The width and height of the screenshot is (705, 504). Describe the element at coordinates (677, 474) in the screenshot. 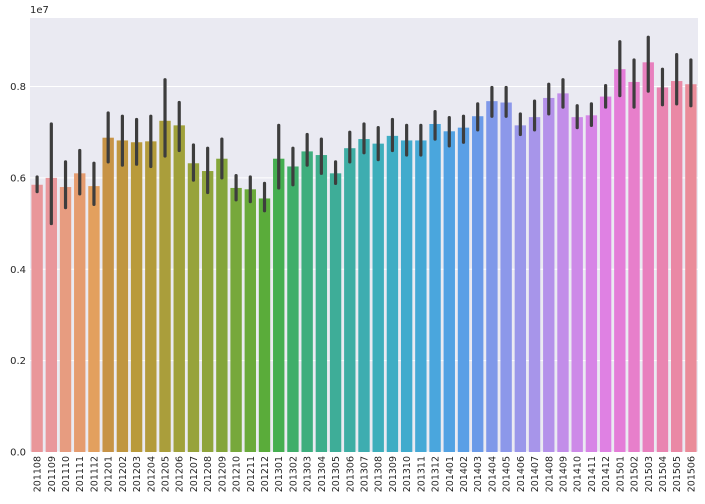

I see `x-tick-label: 201505` at that location.